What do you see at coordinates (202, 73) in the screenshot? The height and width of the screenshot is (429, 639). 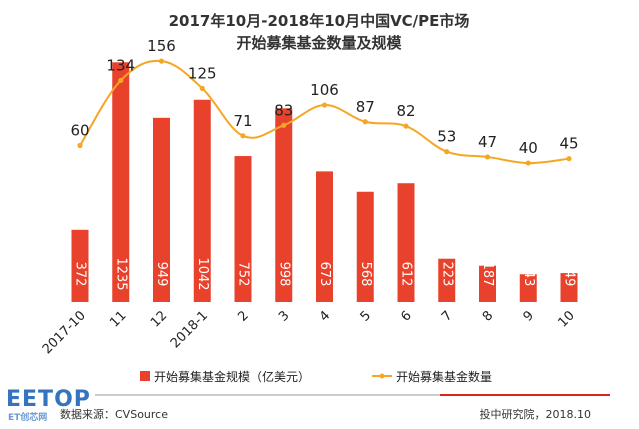 I see `count-value-label: 125` at bounding box center [202, 73].